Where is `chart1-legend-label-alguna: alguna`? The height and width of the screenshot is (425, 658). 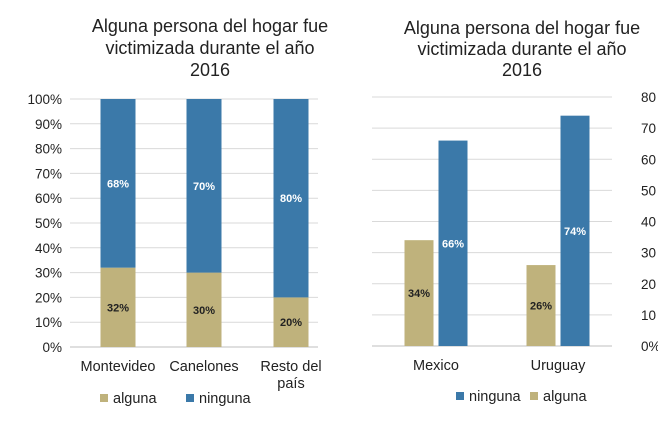
chart1-legend-label-alguna: alguna is located at coordinates (135, 399).